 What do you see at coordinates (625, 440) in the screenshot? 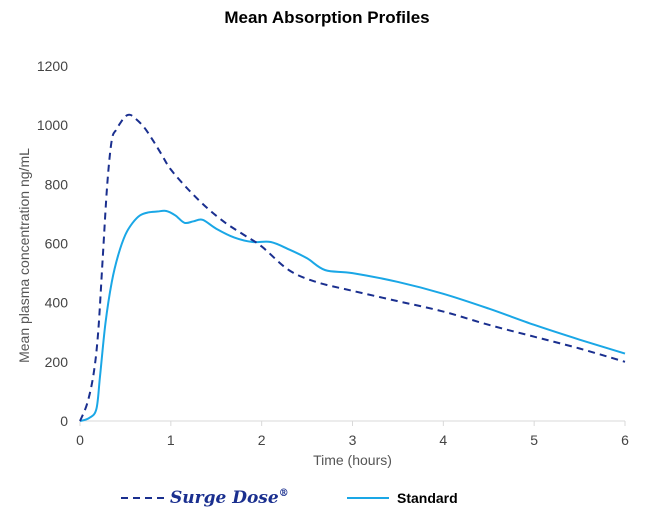
I see `x-tick-label: 6` at bounding box center [625, 440].